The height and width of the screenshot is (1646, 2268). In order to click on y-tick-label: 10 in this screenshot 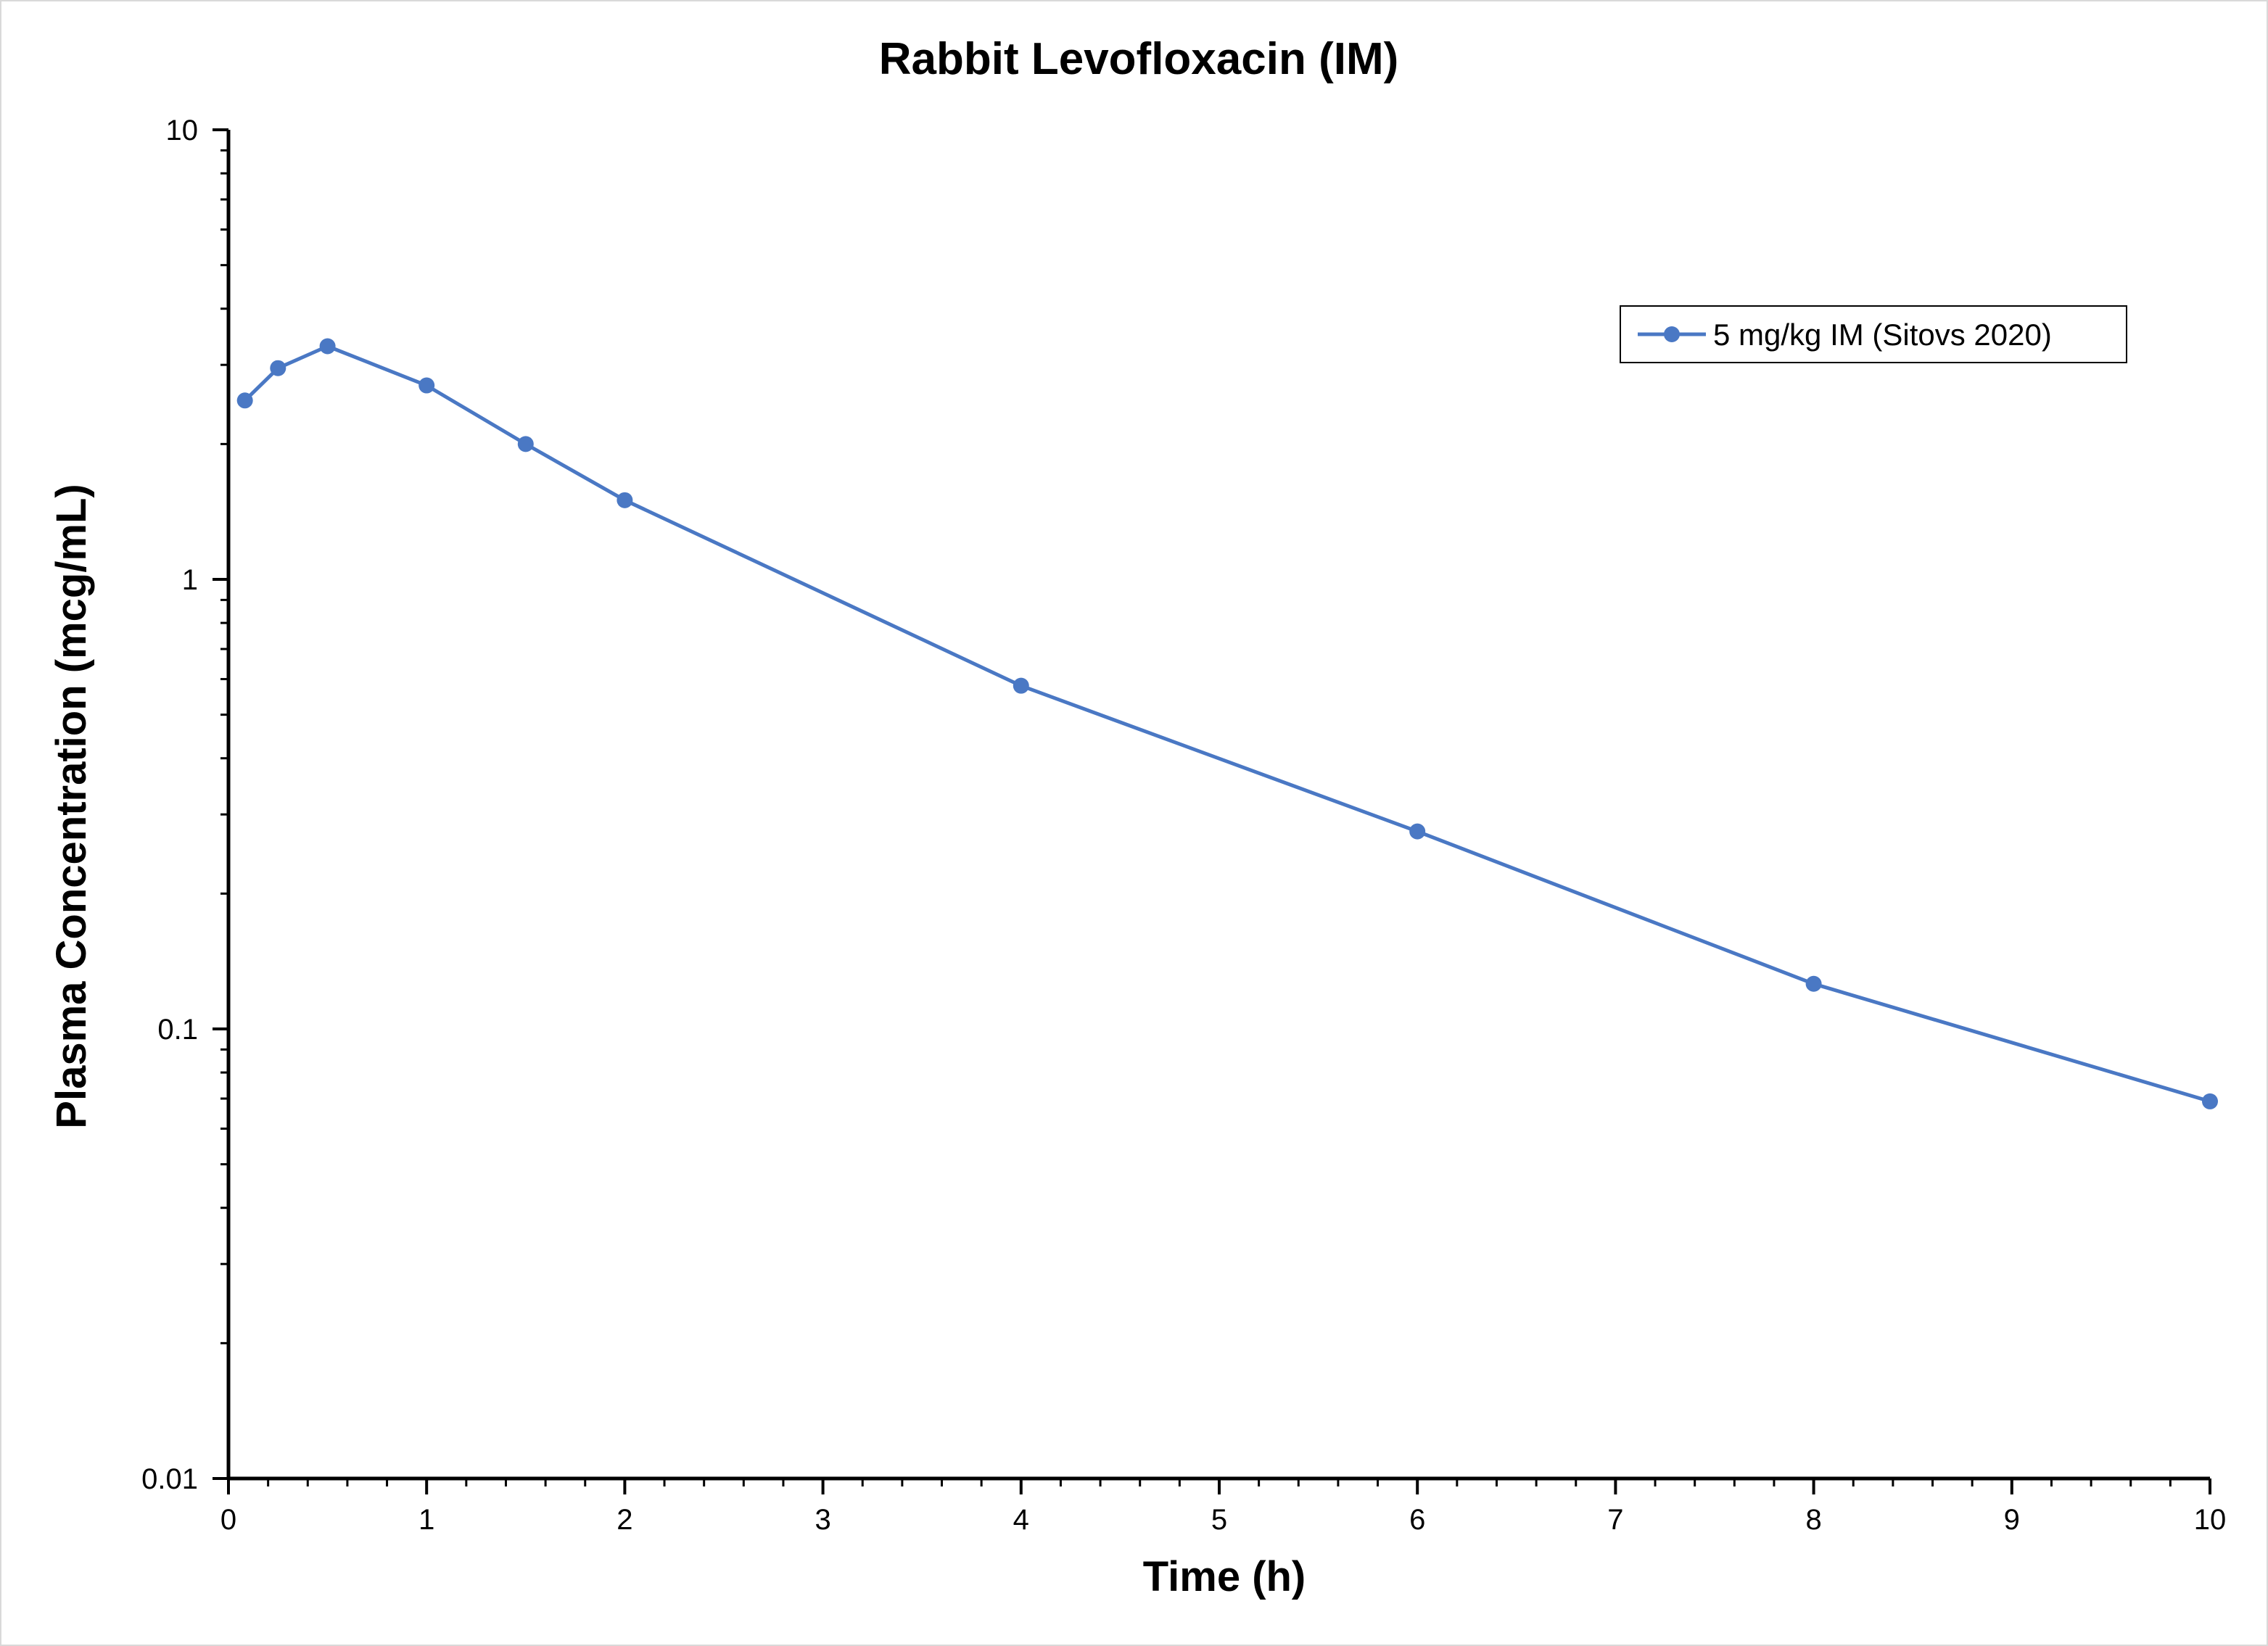, I will do `click(182, 131)`.